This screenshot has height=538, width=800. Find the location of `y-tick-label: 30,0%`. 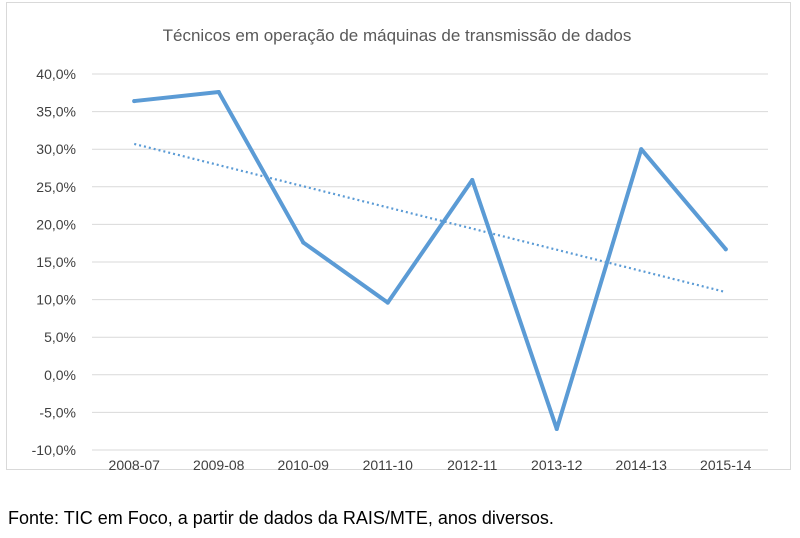

y-tick-label: 30,0% is located at coordinates (56, 149).